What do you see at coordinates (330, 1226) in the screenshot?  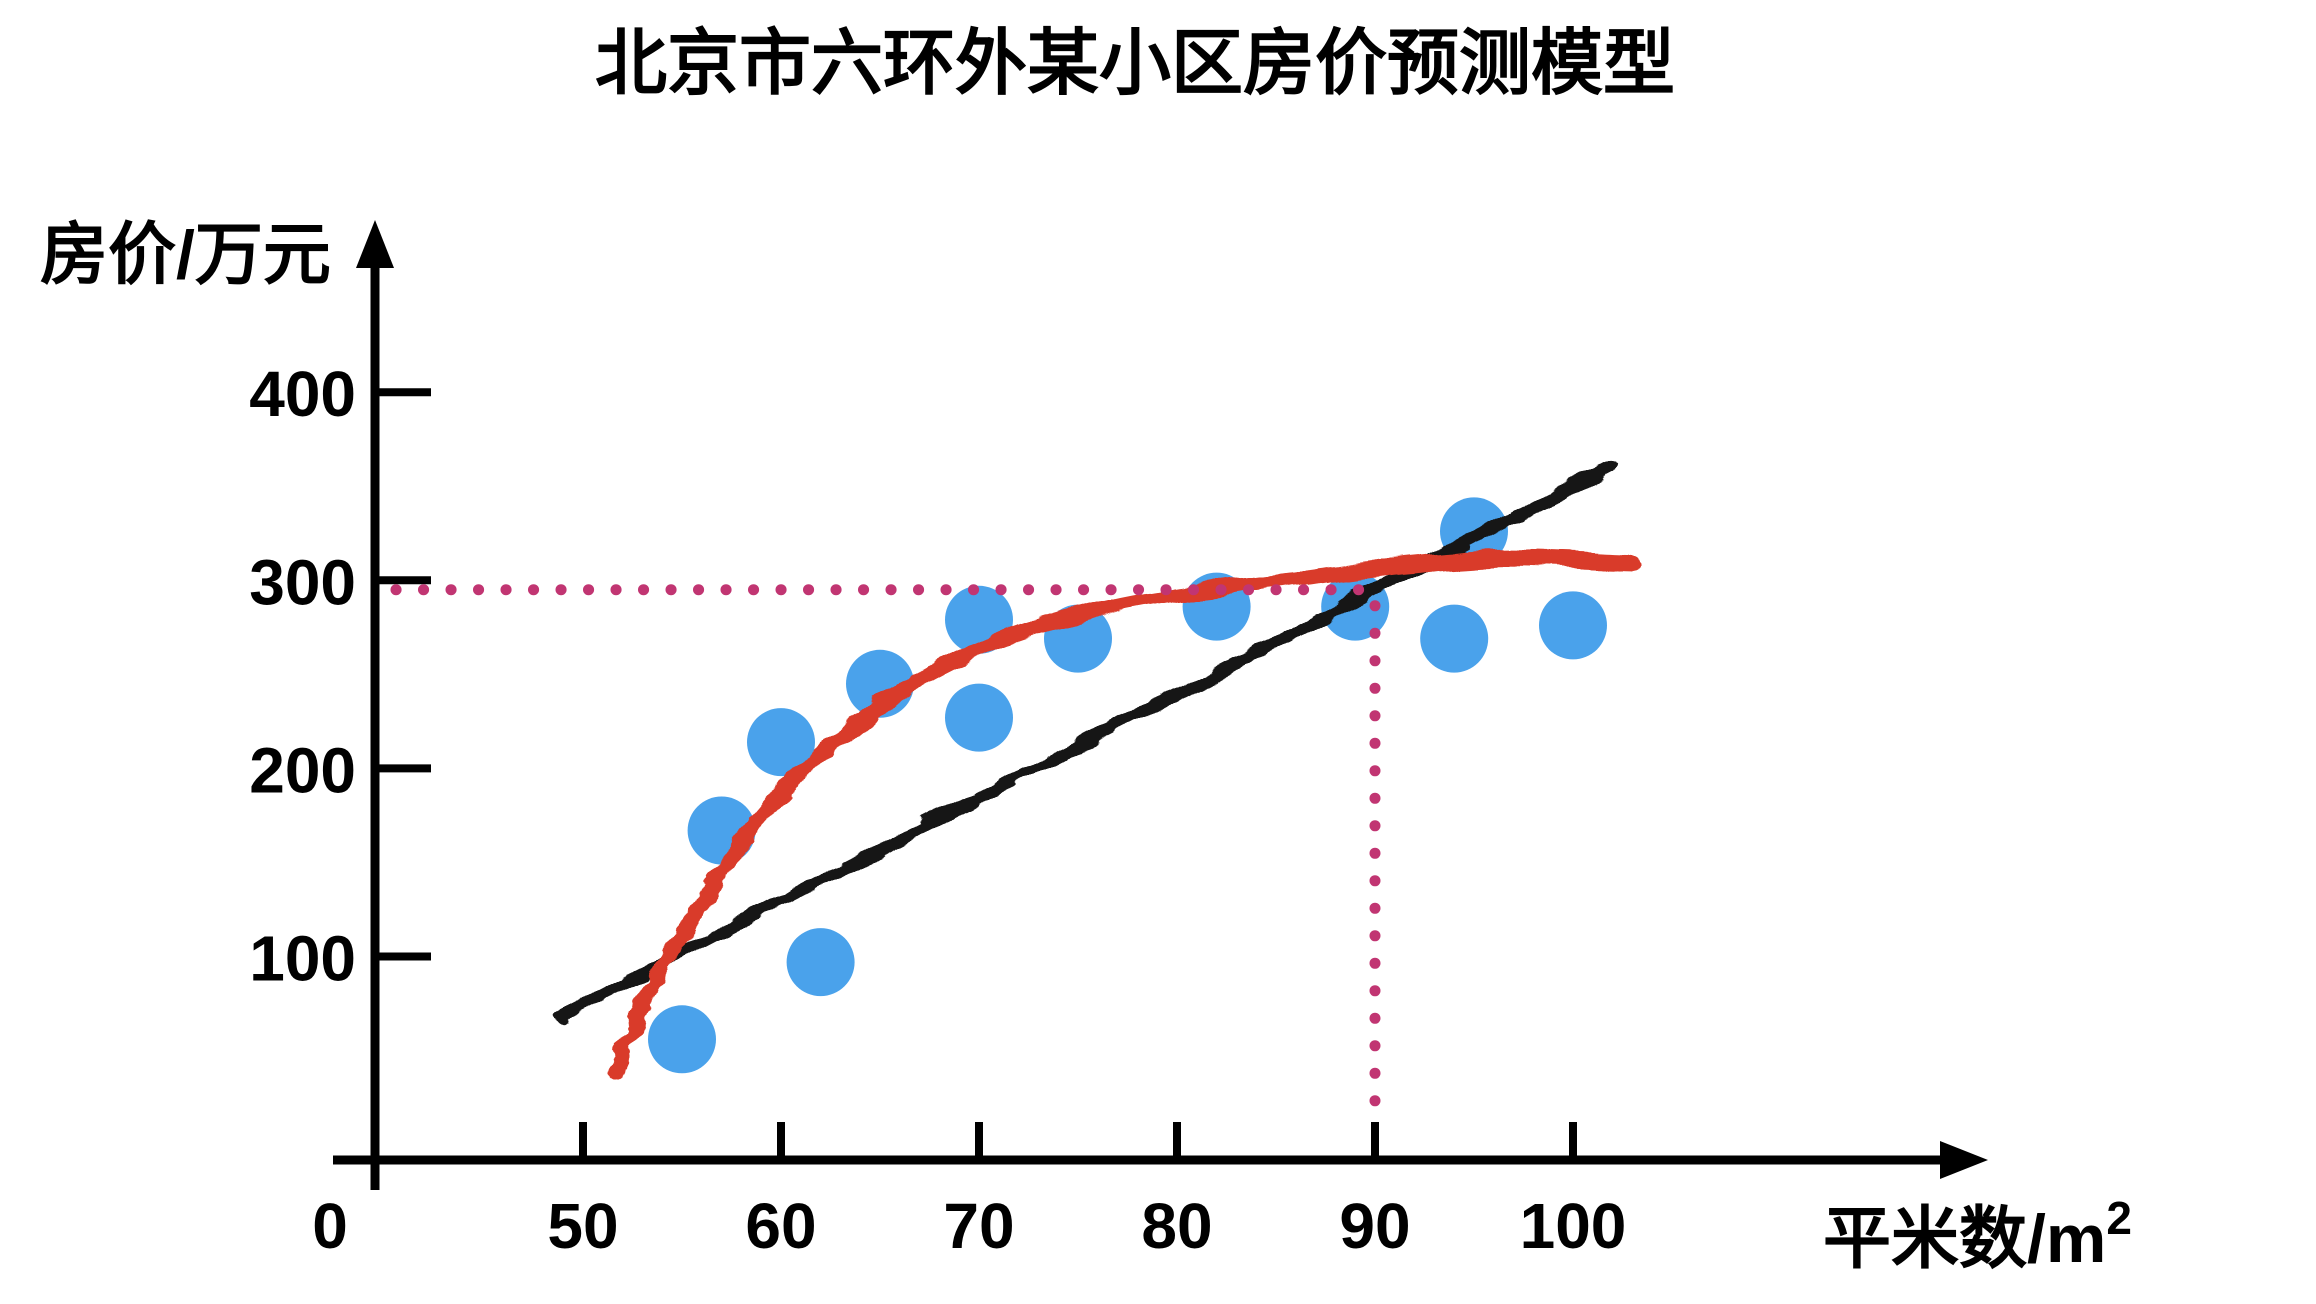 I see `origin-label: 0` at bounding box center [330, 1226].